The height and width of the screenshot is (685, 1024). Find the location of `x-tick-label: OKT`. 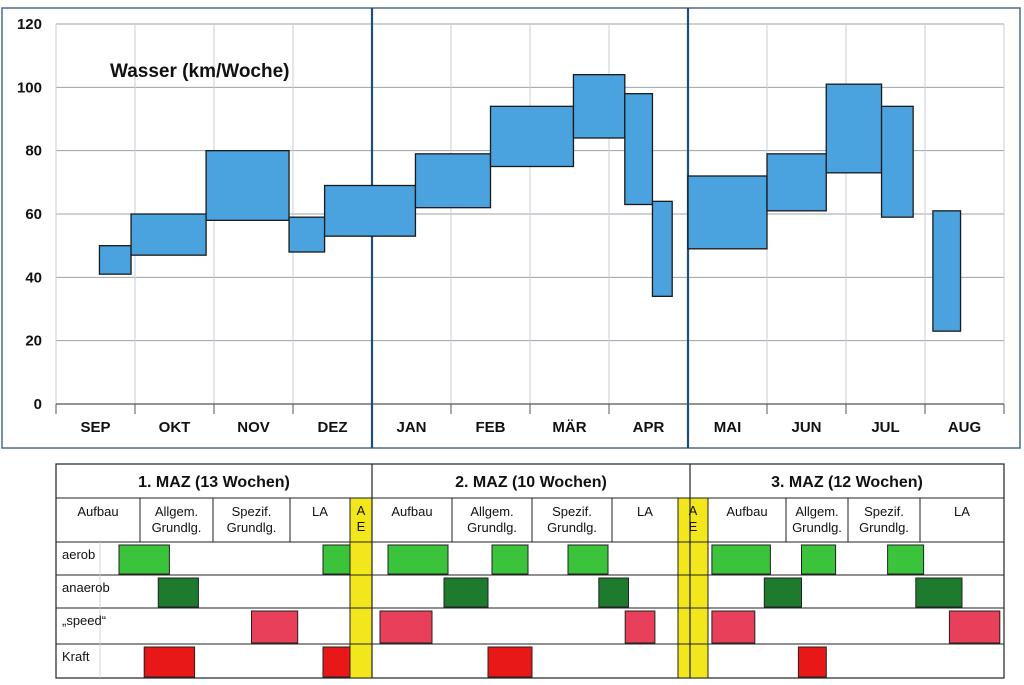

x-tick-label: OKT is located at coordinates (175, 427).